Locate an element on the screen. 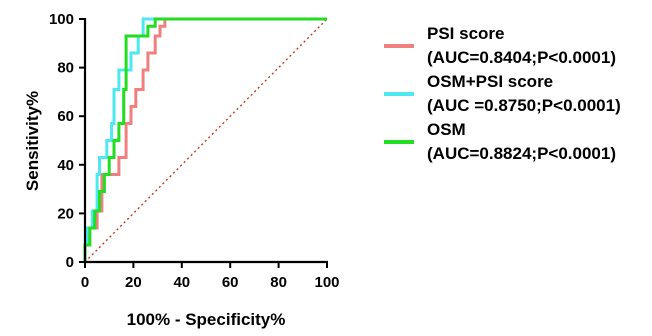  x-axis-title: 100% - Specificity% is located at coordinates (206, 319).